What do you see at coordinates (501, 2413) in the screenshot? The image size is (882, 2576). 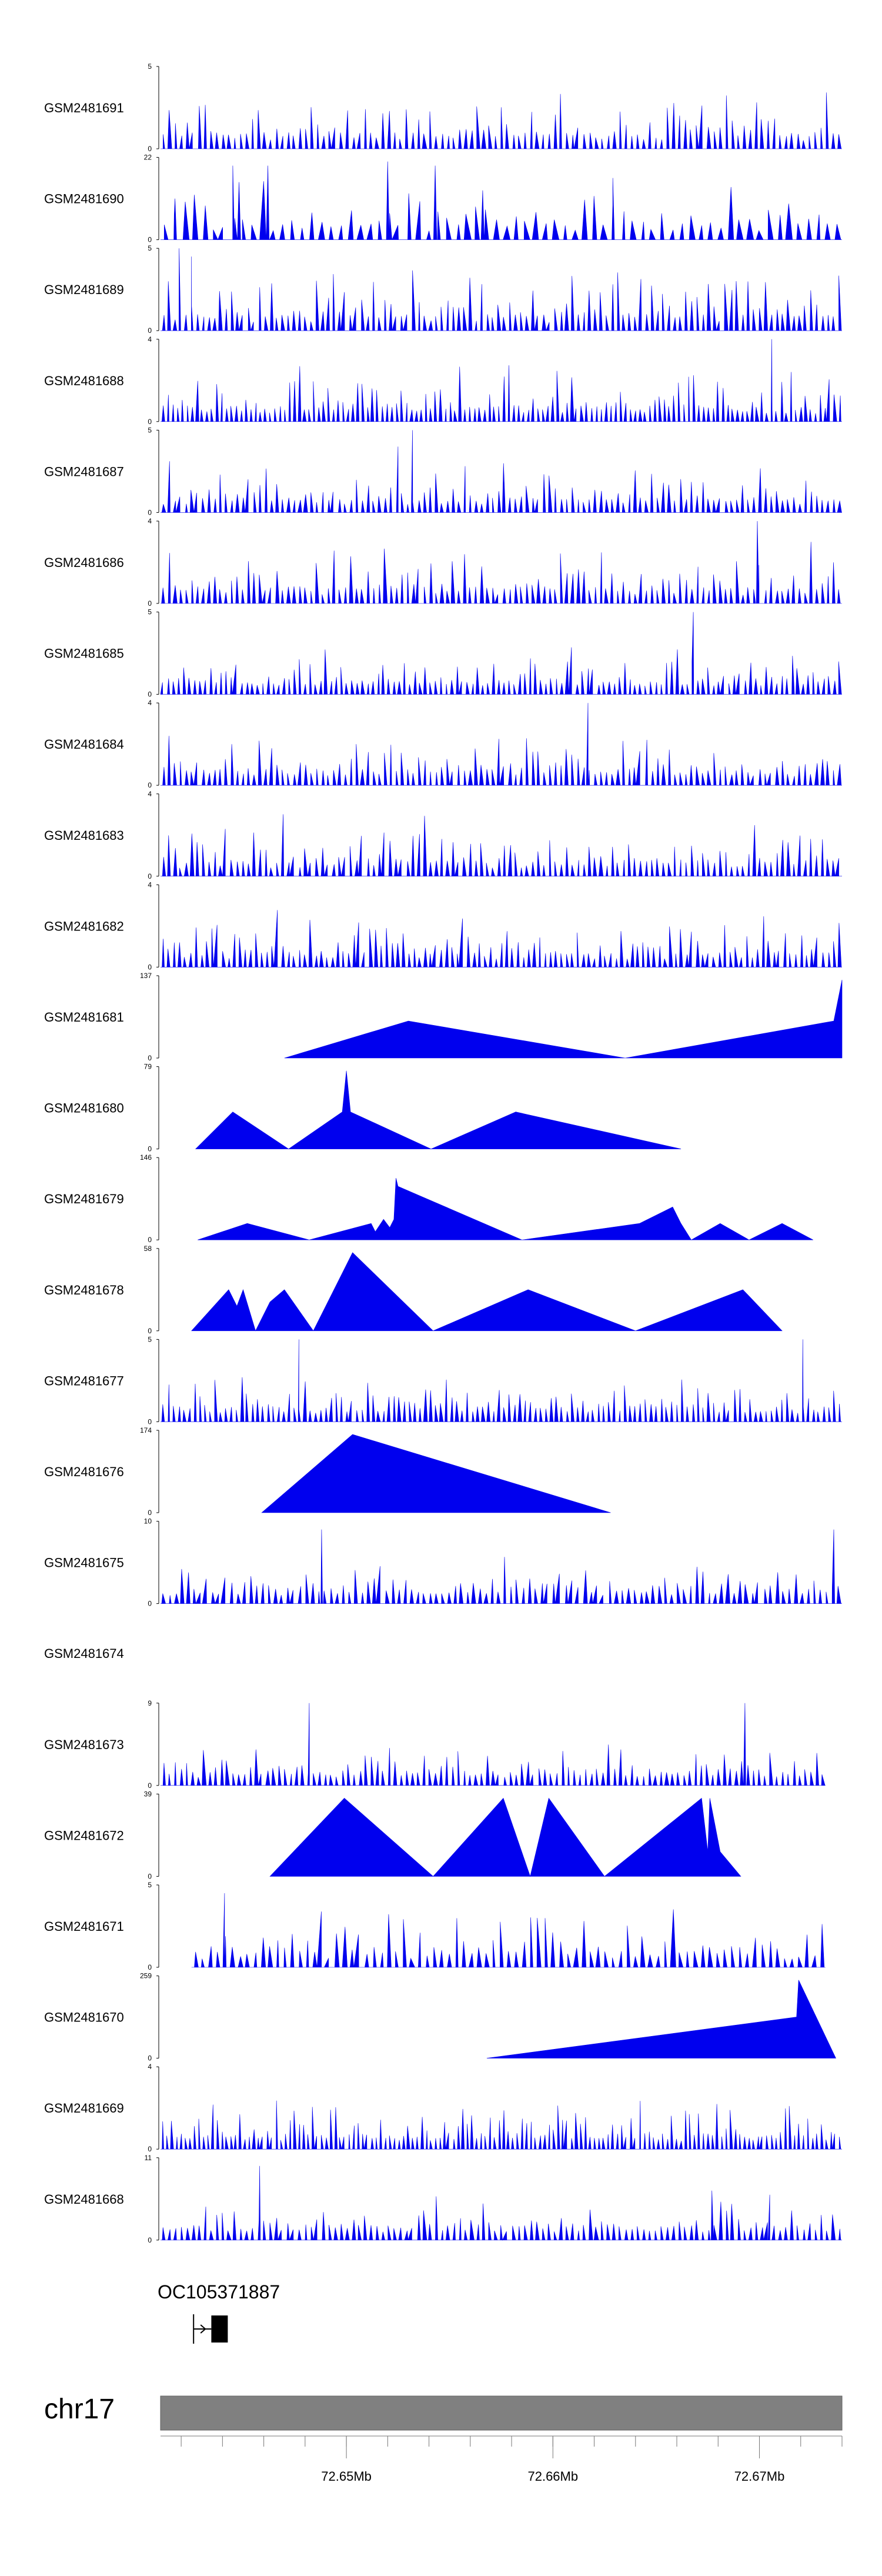 I see `chromosome-band` at bounding box center [501, 2413].